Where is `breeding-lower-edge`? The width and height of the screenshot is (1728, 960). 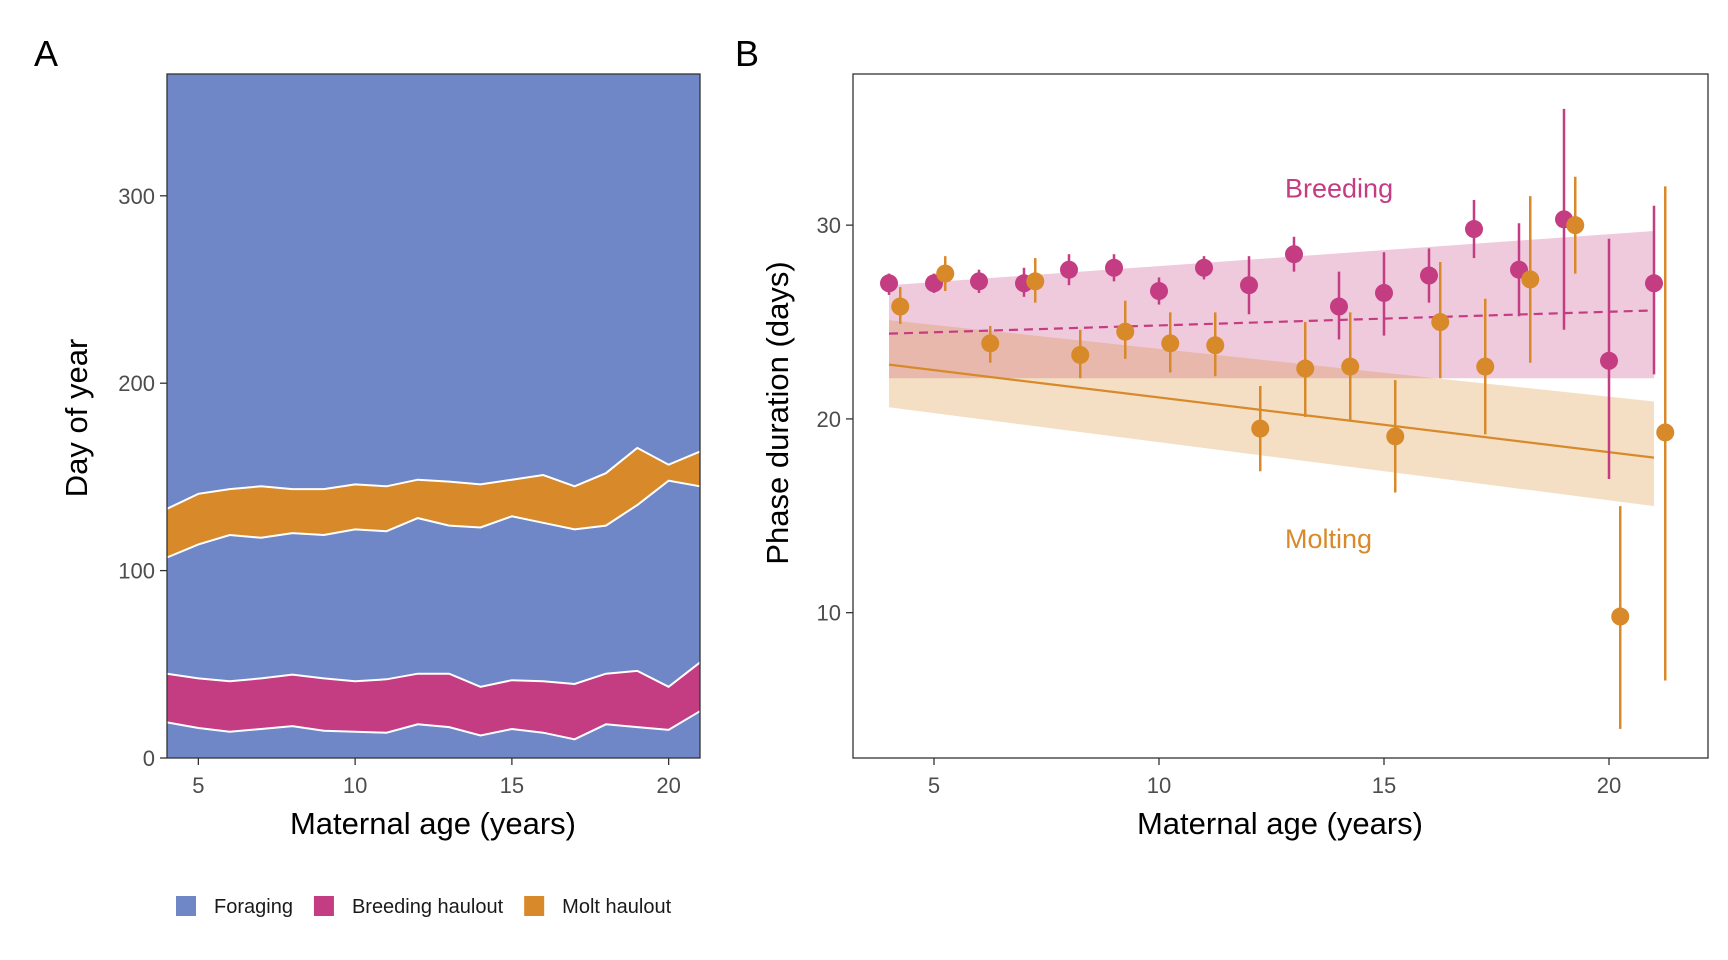 breeding-lower-edge is located at coordinates (433, 725).